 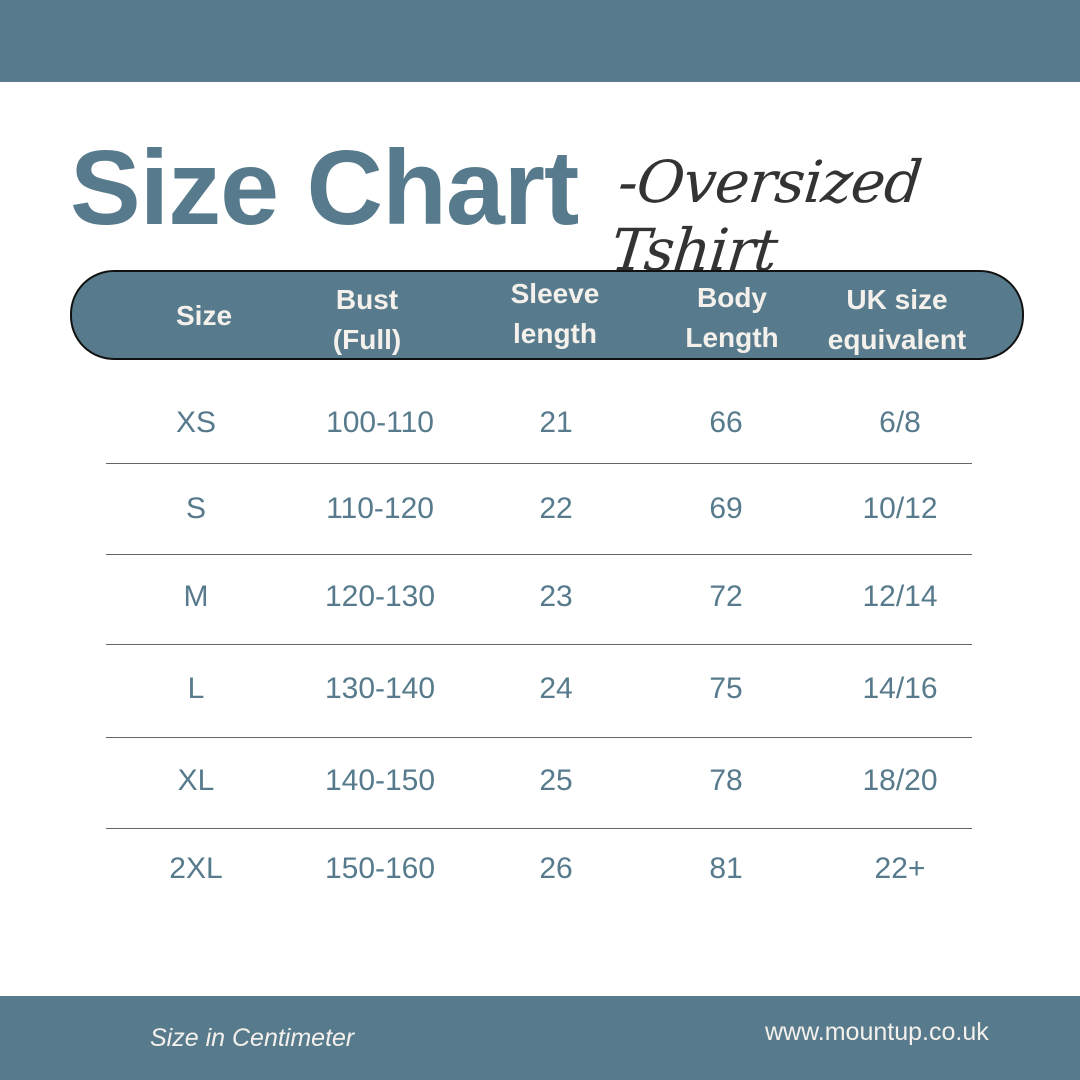 What do you see at coordinates (877, 1032) in the screenshot?
I see `website-link: www.mountup.co.uk` at bounding box center [877, 1032].